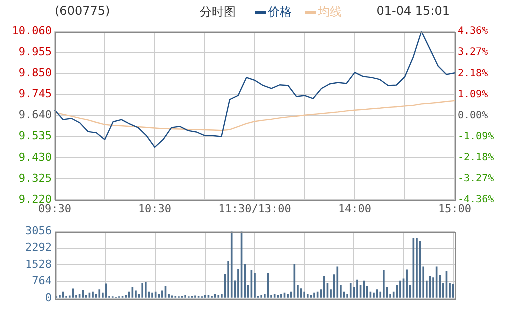  What do you see at coordinates (35, 178) in the screenshot?
I see `y-tick-label: 9.325` at bounding box center [35, 178].